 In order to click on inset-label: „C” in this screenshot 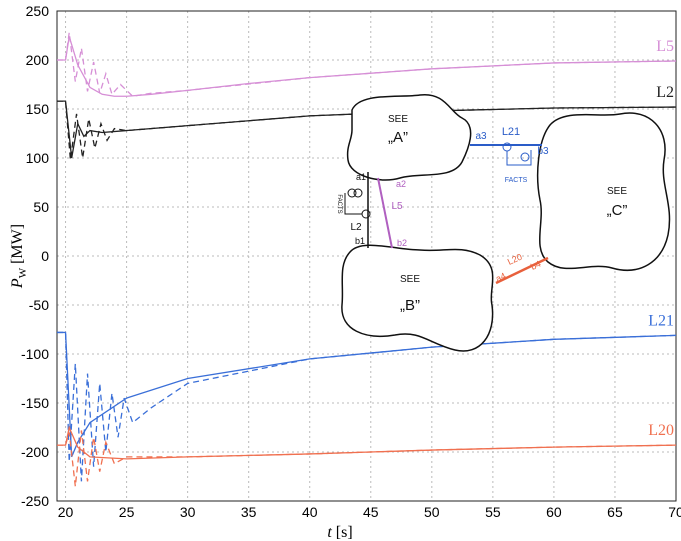, I will do `click(617, 210)`.